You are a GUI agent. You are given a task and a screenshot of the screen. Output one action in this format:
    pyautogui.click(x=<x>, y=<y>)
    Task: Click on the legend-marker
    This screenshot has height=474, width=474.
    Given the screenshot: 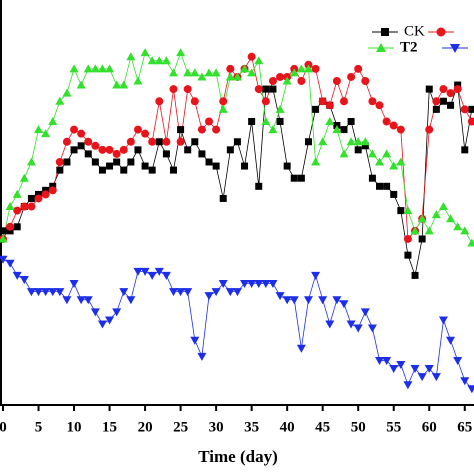 What is the action you would take?
    pyautogui.click(x=381, y=47)
    